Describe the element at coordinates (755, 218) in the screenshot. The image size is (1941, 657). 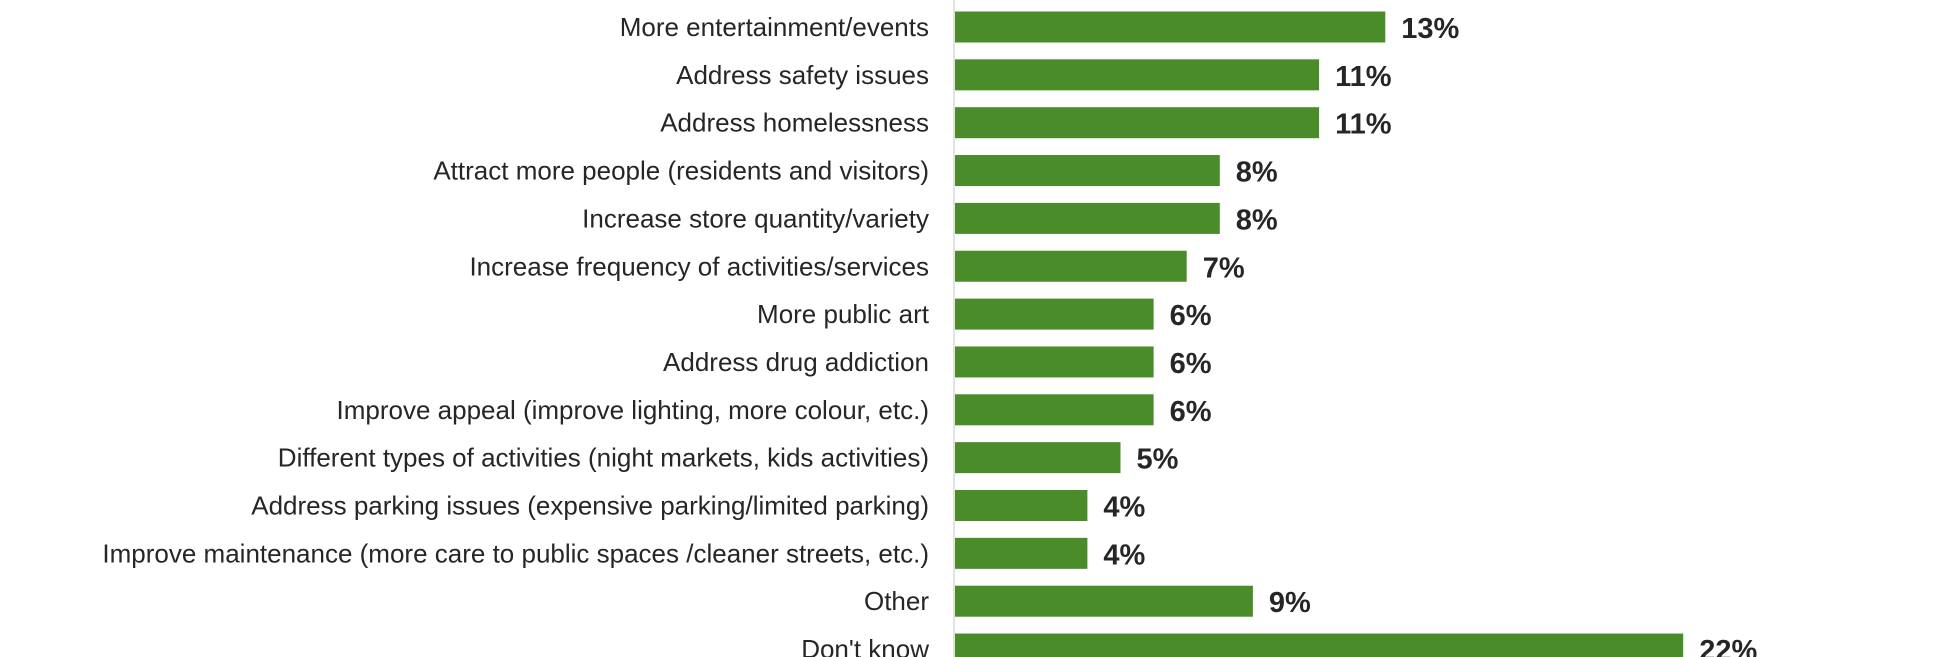
I see `category-label: Increase store quantity/variety` at that location.